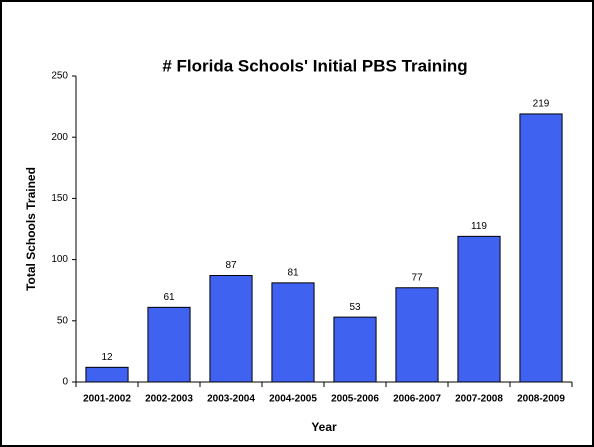 This screenshot has width=594, height=447. What do you see at coordinates (31, 229) in the screenshot?
I see `y-axis-label: Total Schools Trained` at bounding box center [31, 229].